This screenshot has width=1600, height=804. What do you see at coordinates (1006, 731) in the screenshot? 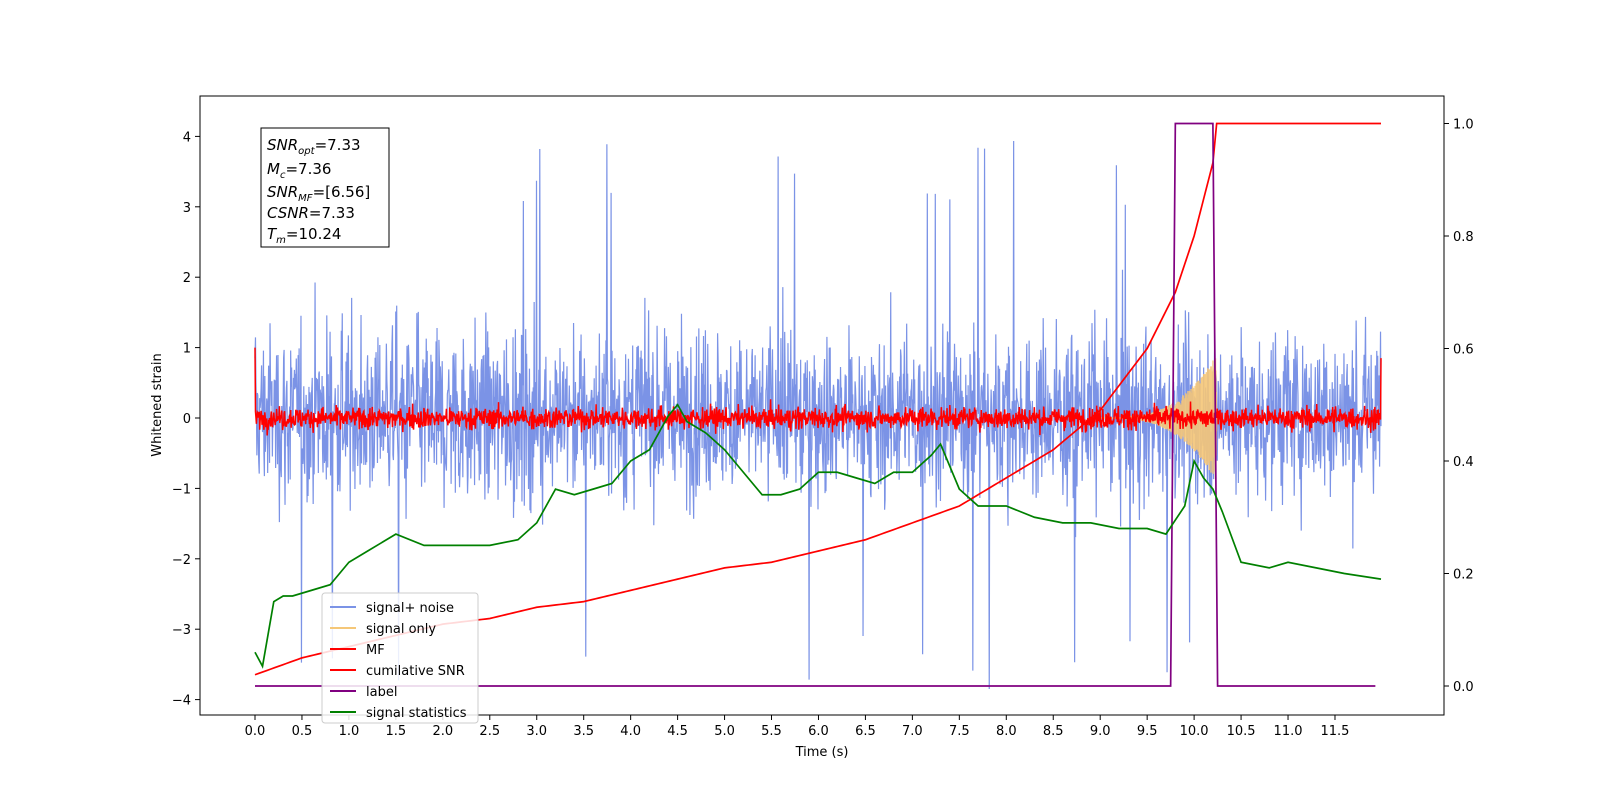
I see `x-tick-label: 8.0` at bounding box center [1006, 731].